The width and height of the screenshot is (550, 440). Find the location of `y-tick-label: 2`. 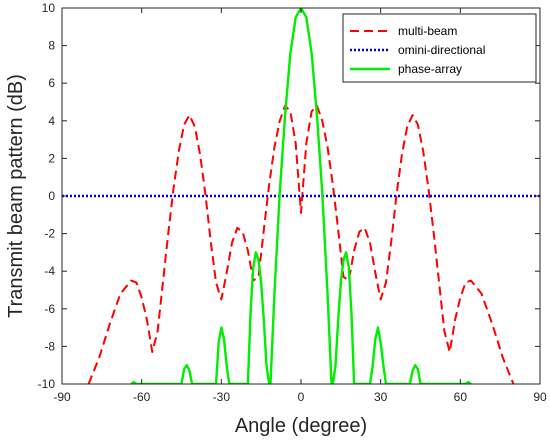

y-tick-label: 2 is located at coordinates (51, 158).